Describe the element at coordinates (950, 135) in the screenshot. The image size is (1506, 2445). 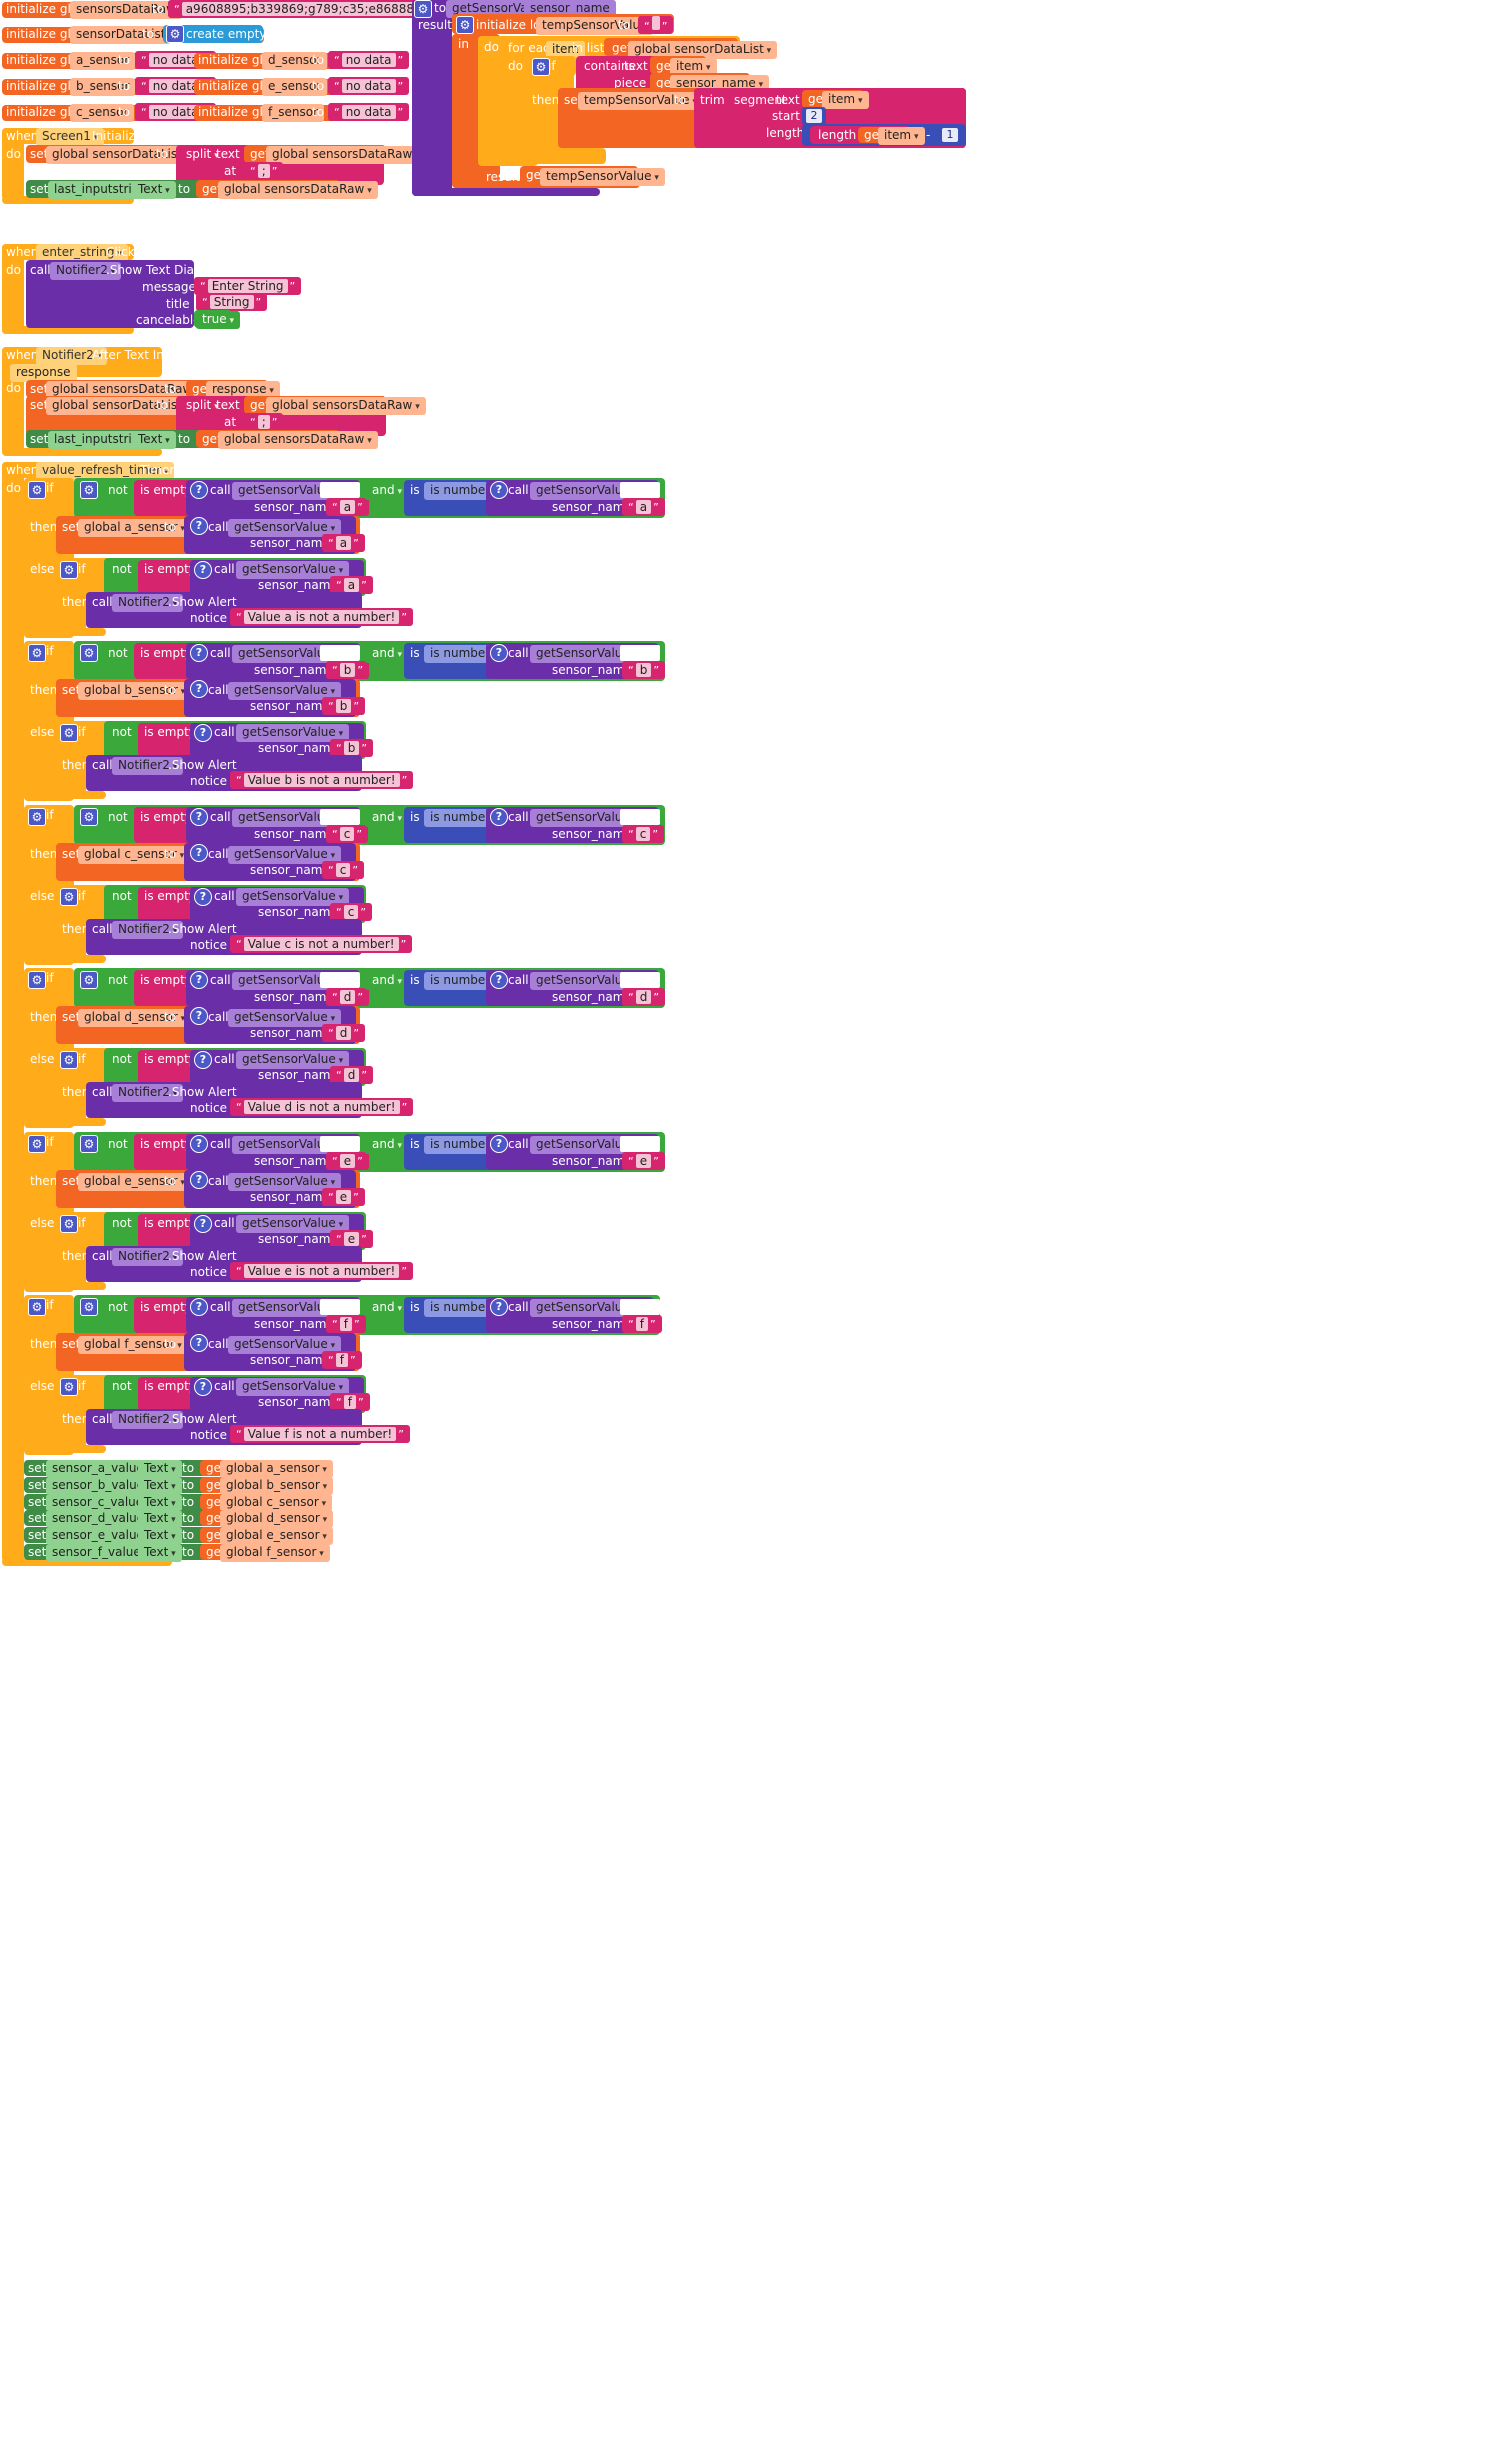
I see `number-block: 1` at that location.